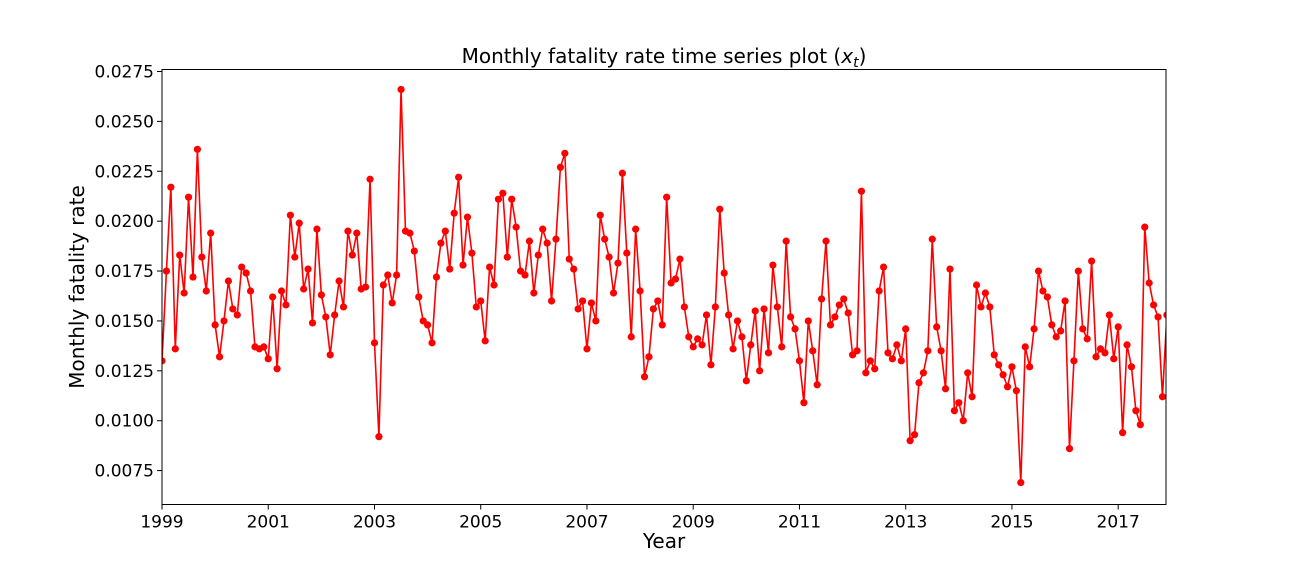 Image resolution: width=1296 pixels, height=576 pixels. What do you see at coordinates (124, 472) in the screenshot?
I see `y-tick-label: 0.0075` at bounding box center [124, 472].